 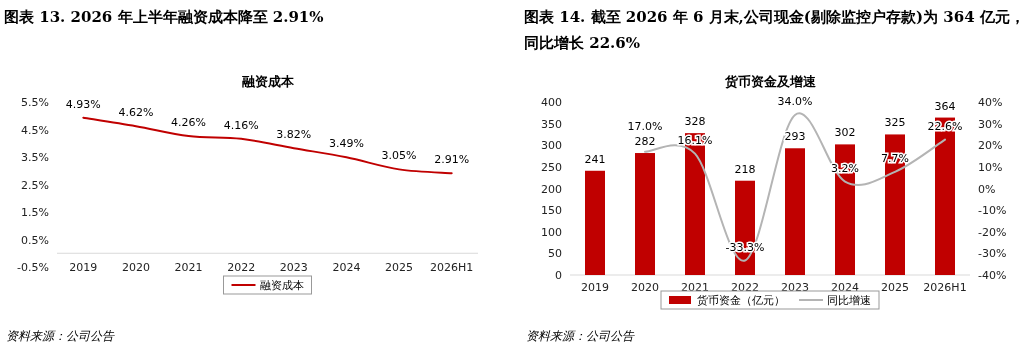 I want to click on data-label: 218, so click(x=745, y=169).